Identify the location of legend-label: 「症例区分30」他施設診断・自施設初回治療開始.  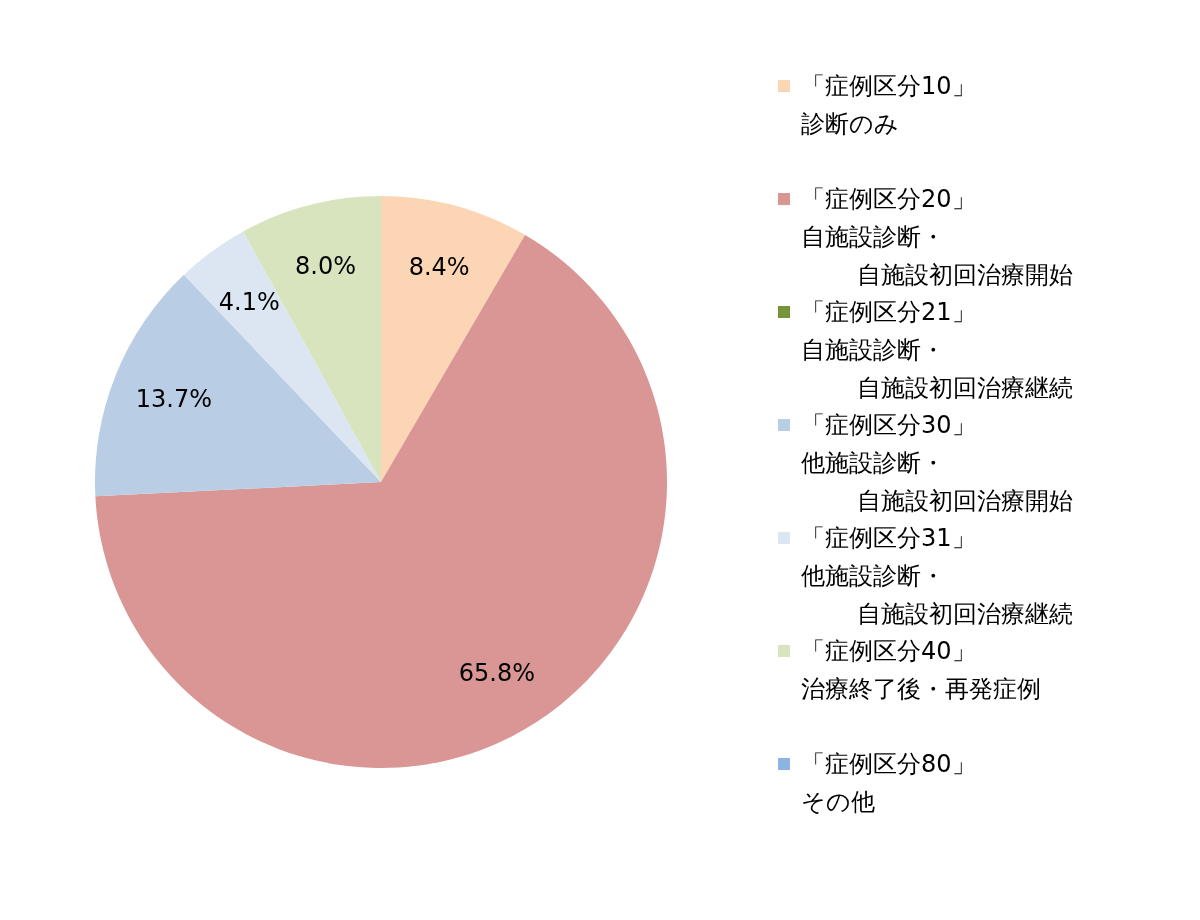
(937, 463).